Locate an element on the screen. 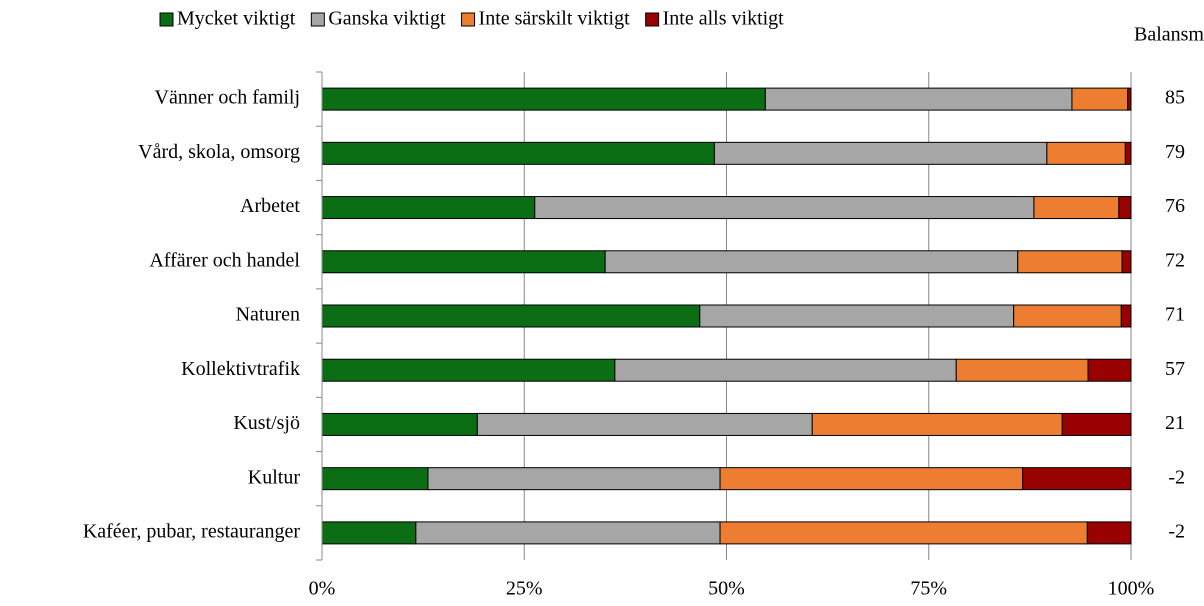 This screenshot has width=1204, height=606. legend-label: Ganska viktigt is located at coordinates (387, 19).